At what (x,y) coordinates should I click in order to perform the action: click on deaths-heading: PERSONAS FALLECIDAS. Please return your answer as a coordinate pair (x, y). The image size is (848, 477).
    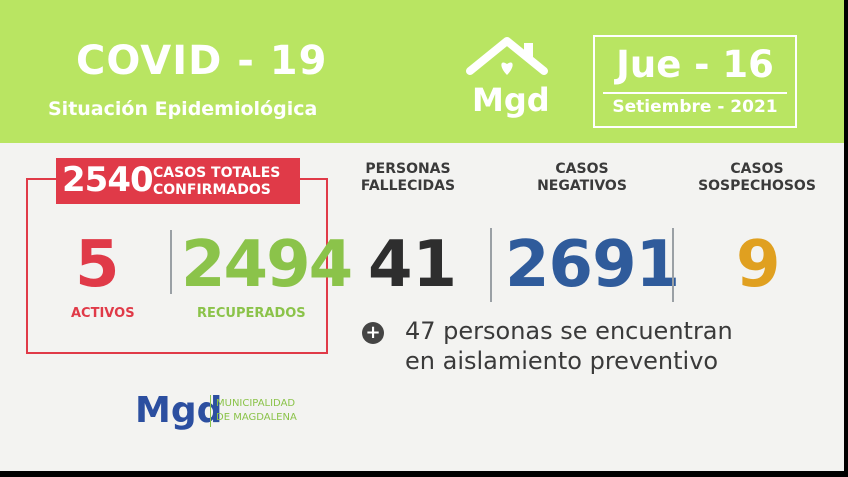
    Looking at the image, I should click on (408, 178).